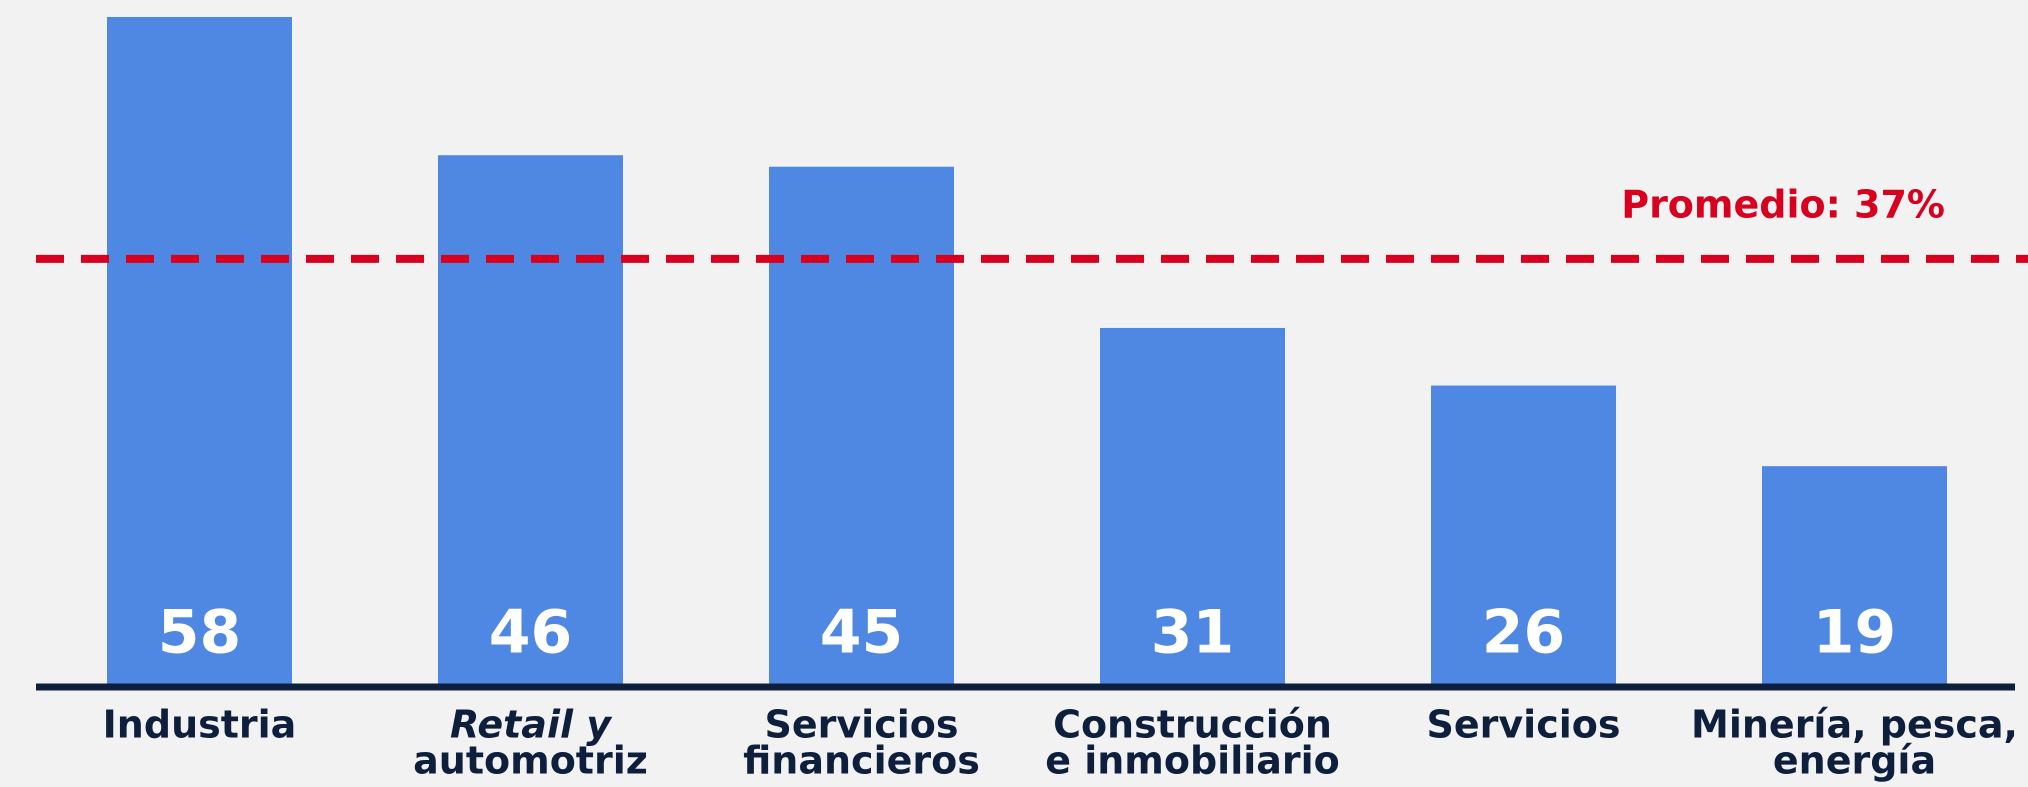 This screenshot has height=787, width=2028. I want to click on value-label: 31, so click(1193, 633).